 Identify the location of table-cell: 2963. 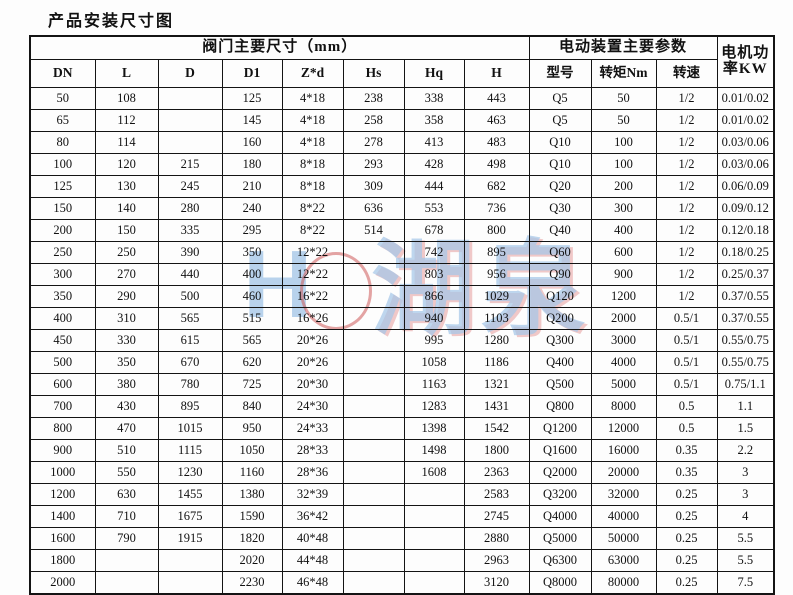
(496, 560).